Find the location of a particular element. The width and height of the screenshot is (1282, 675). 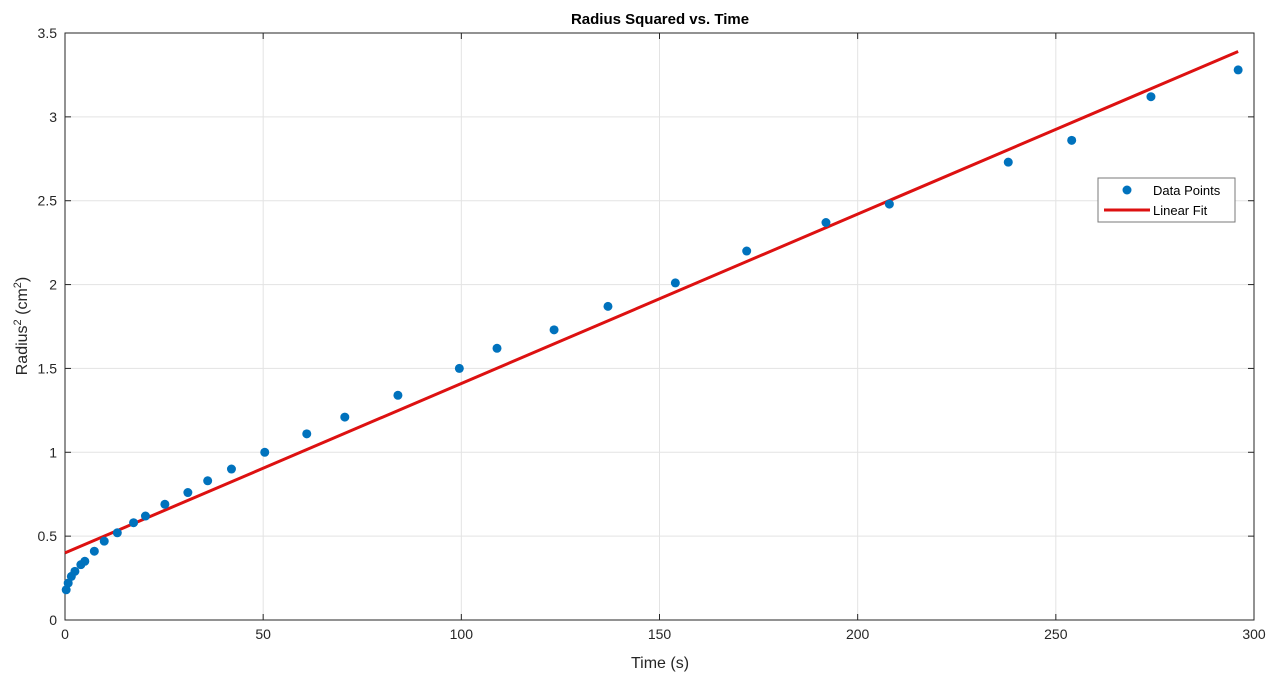

x-tick-label: 100 is located at coordinates (462, 634).